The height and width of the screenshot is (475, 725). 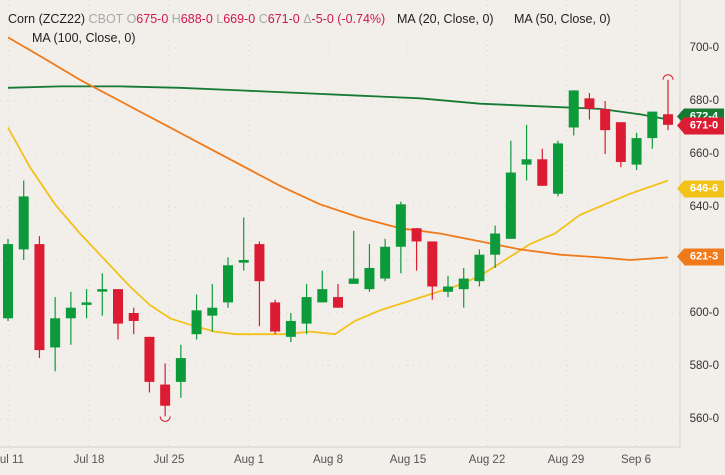 What do you see at coordinates (12, 460) in the screenshot?
I see `date-tick: Jul 11` at bounding box center [12, 460].